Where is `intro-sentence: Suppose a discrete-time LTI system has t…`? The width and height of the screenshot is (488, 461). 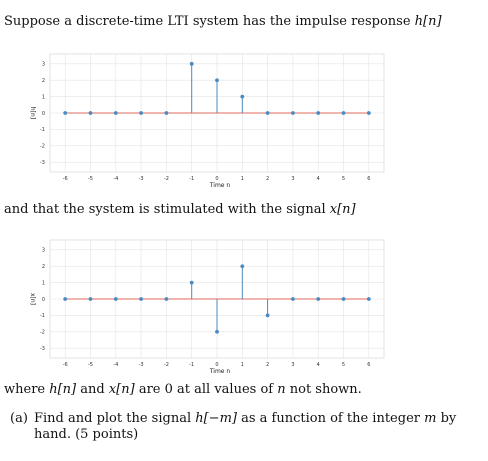 intro-sentence: Suppose a discrete-time LTI system has t… is located at coordinates (223, 22).